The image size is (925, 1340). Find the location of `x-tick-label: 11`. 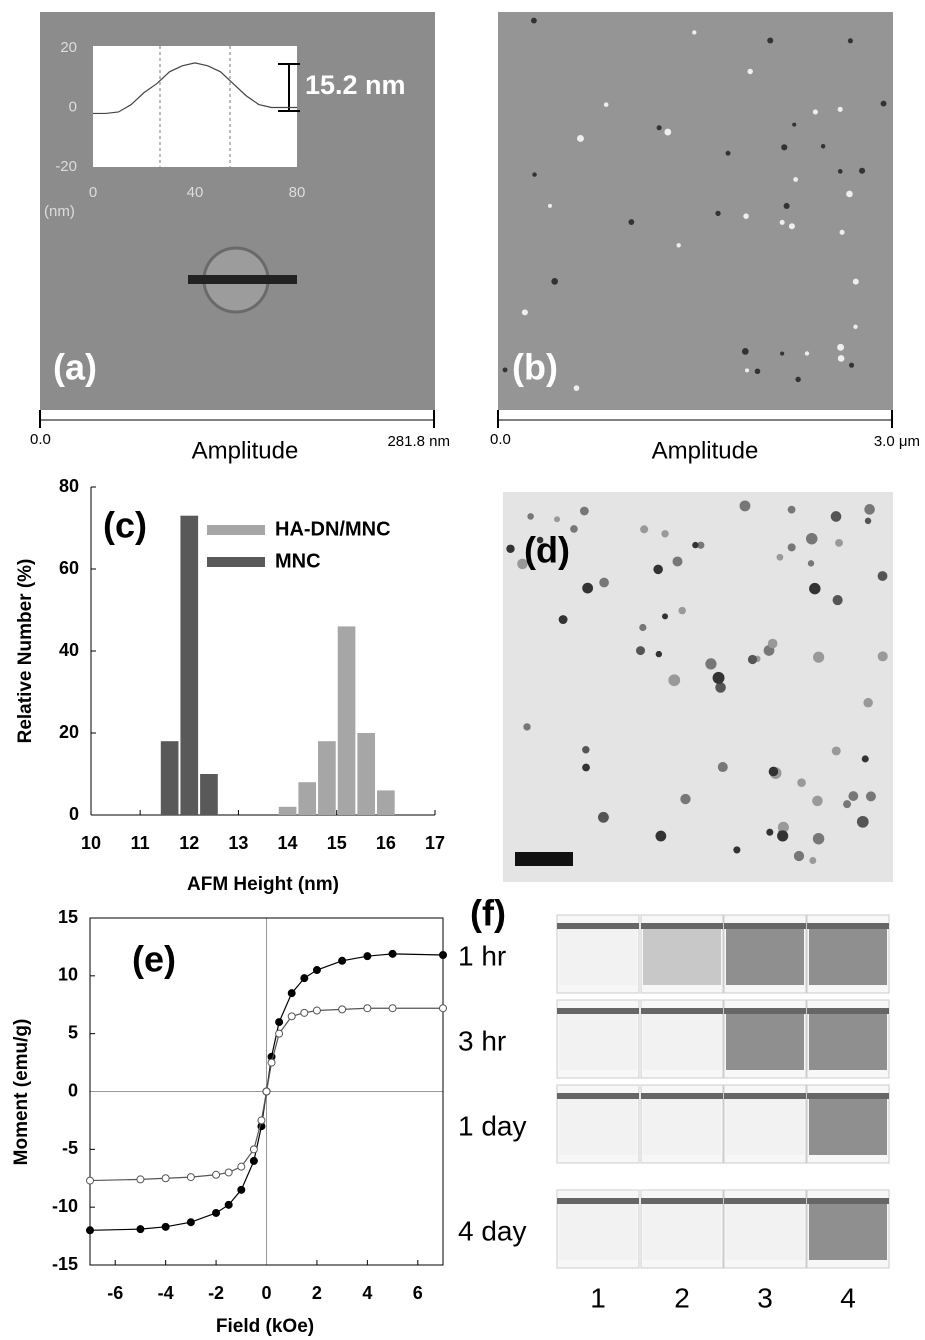

x-tick-label: 11 is located at coordinates (140, 843).